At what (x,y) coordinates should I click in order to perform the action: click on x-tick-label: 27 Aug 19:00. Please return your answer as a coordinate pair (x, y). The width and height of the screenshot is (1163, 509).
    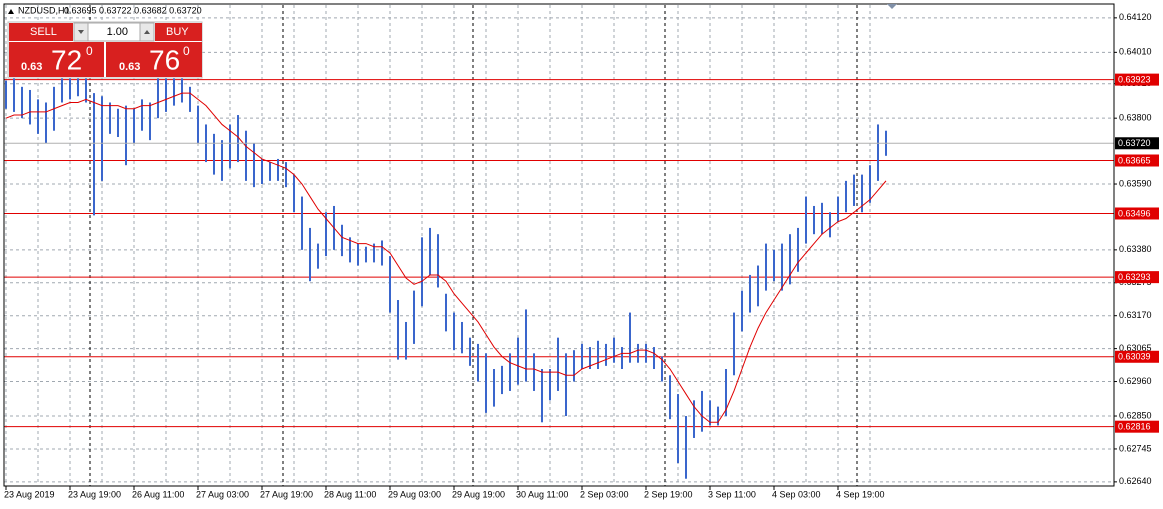
    Looking at the image, I should click on (286, 494).